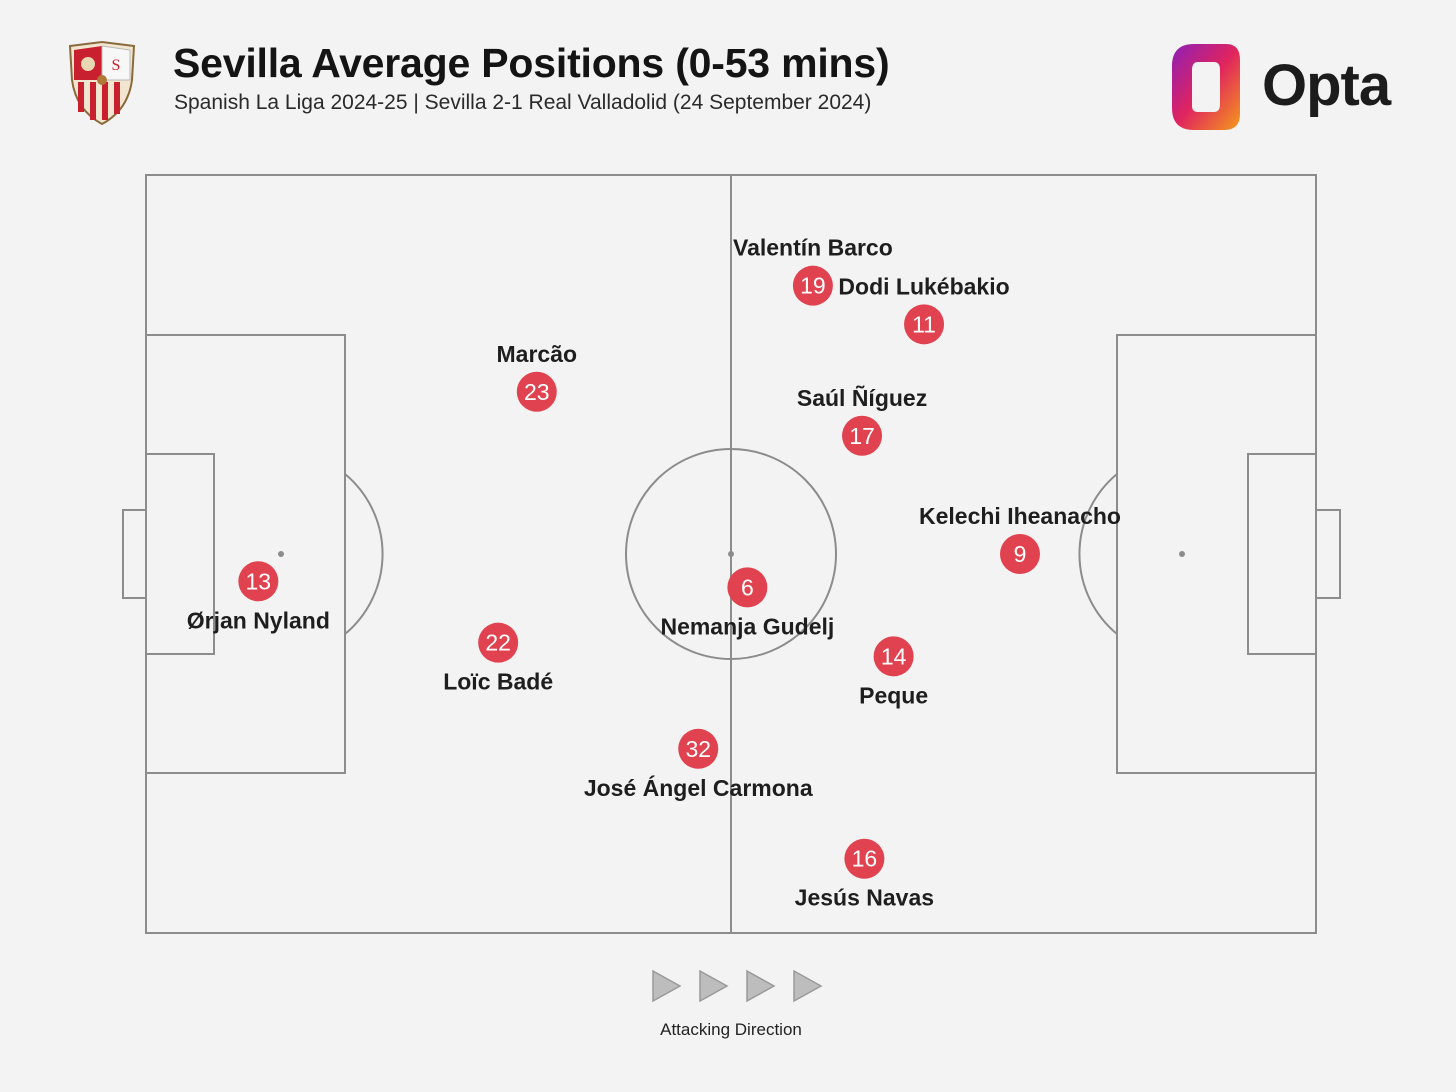 Image resolution: width=1456 pixels, height=1092 pixels. What do you see at coordinates (698, 787) in the screenshot?
I see `player-name: José Ángel Carmona` at bounding box center [698, 787].